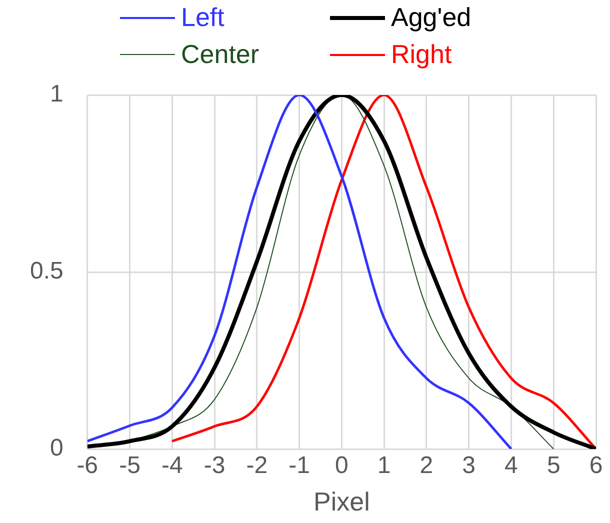 Image resolution: width=610 pixels, height=523 pixels. What do you see at coordinates (57, 448) in the screenshot?
I see `y-tick-label: 0` at bounding box center [57, 448].